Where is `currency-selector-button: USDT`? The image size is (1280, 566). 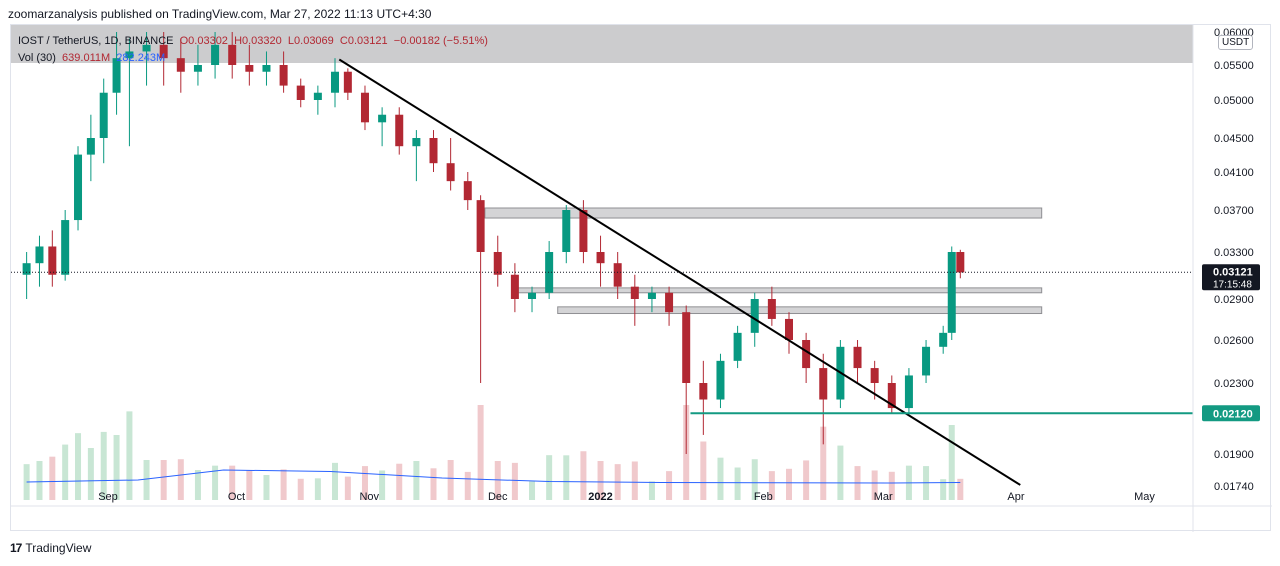
currency-selector-button: USDT is located at coordinates (1236, 42).